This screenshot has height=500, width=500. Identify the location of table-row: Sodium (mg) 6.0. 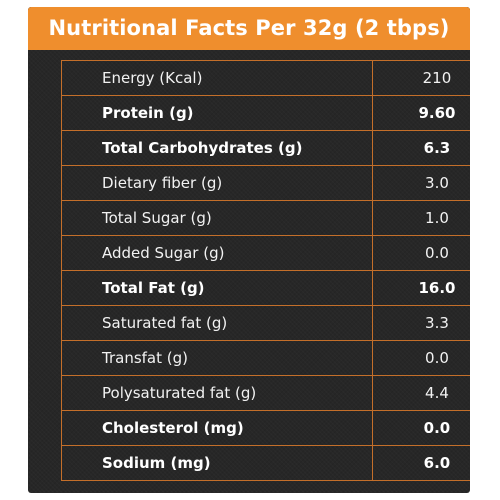
(265, 463).